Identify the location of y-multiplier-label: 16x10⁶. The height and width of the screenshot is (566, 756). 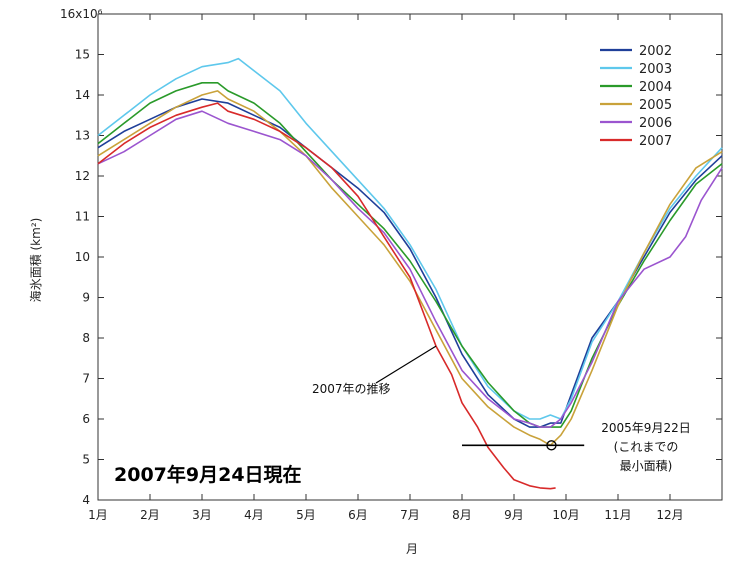
(81, 14).